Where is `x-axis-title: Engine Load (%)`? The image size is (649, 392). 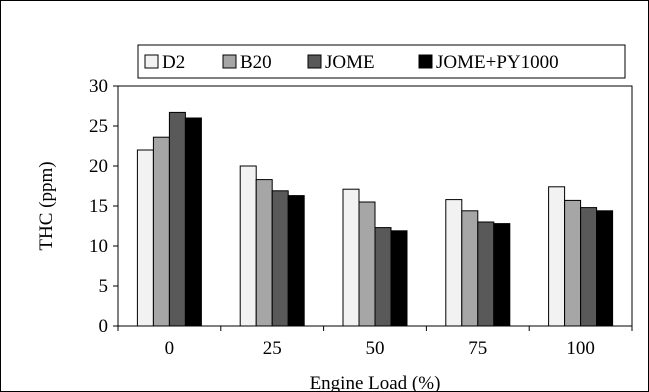
x-axis-title: Engine Load (%) is located at coordinates (375, 382).